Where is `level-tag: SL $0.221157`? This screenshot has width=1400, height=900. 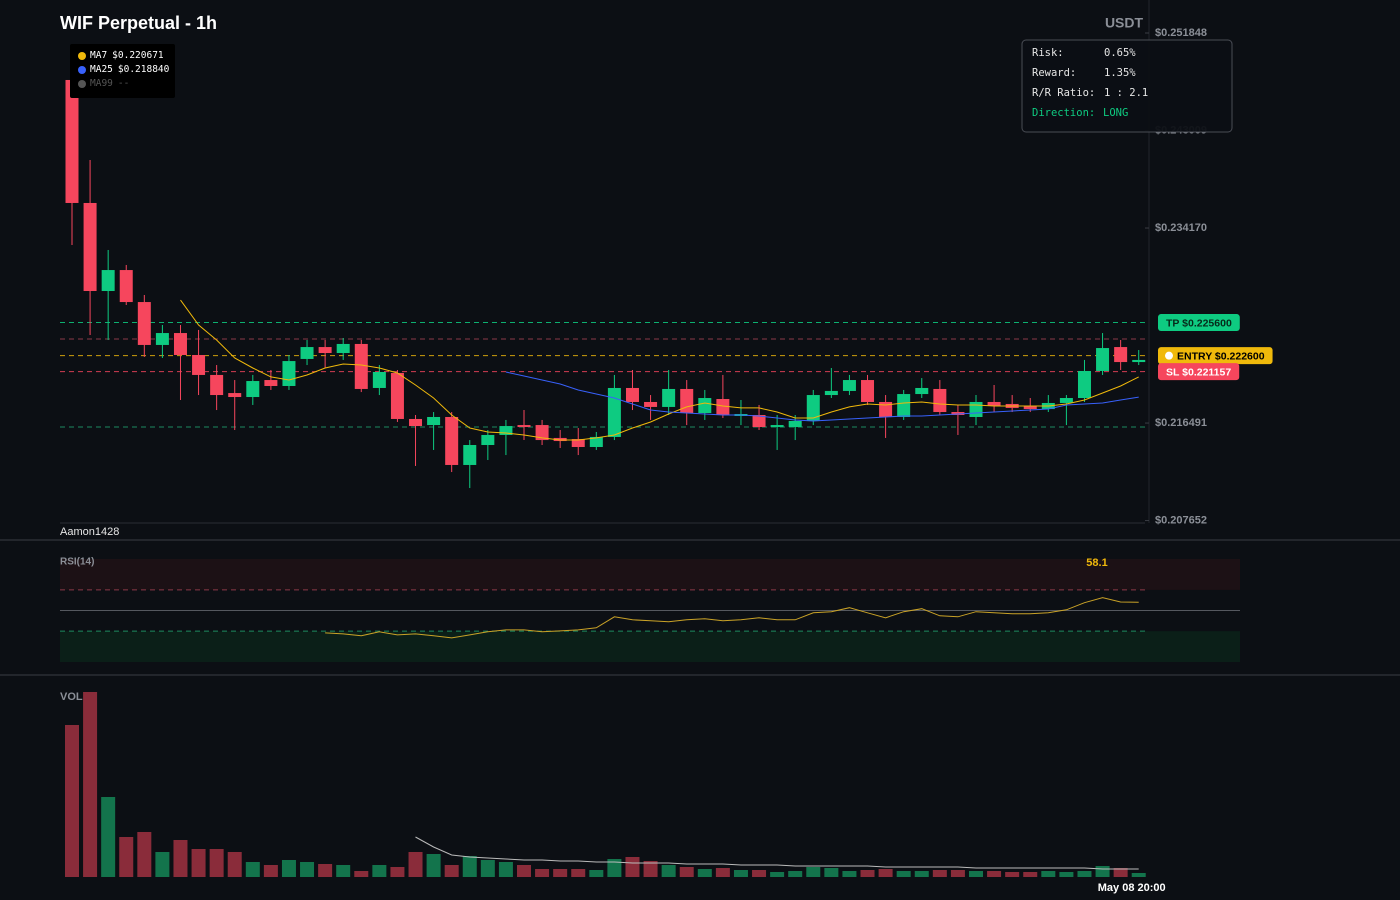
level-tag: SL $0.221157 is located at coordinates (1199, 372).